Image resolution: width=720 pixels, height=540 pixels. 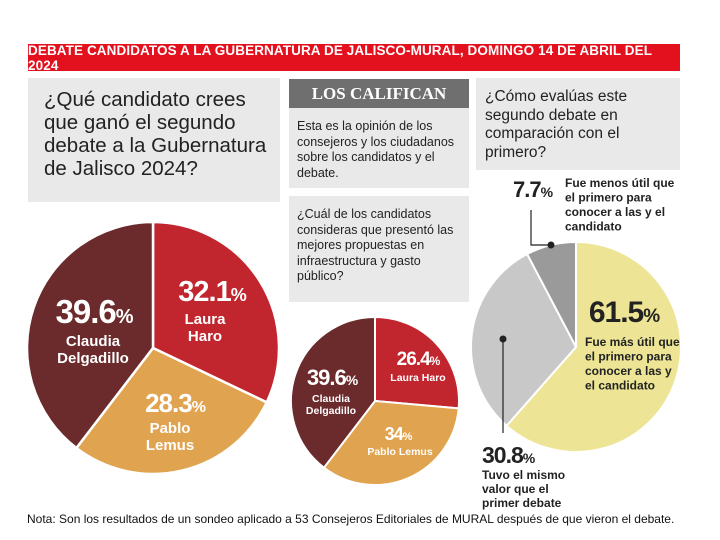 I want to click on pie1-label-pablo: Pablo Lemus, so click(x=170, y=437).